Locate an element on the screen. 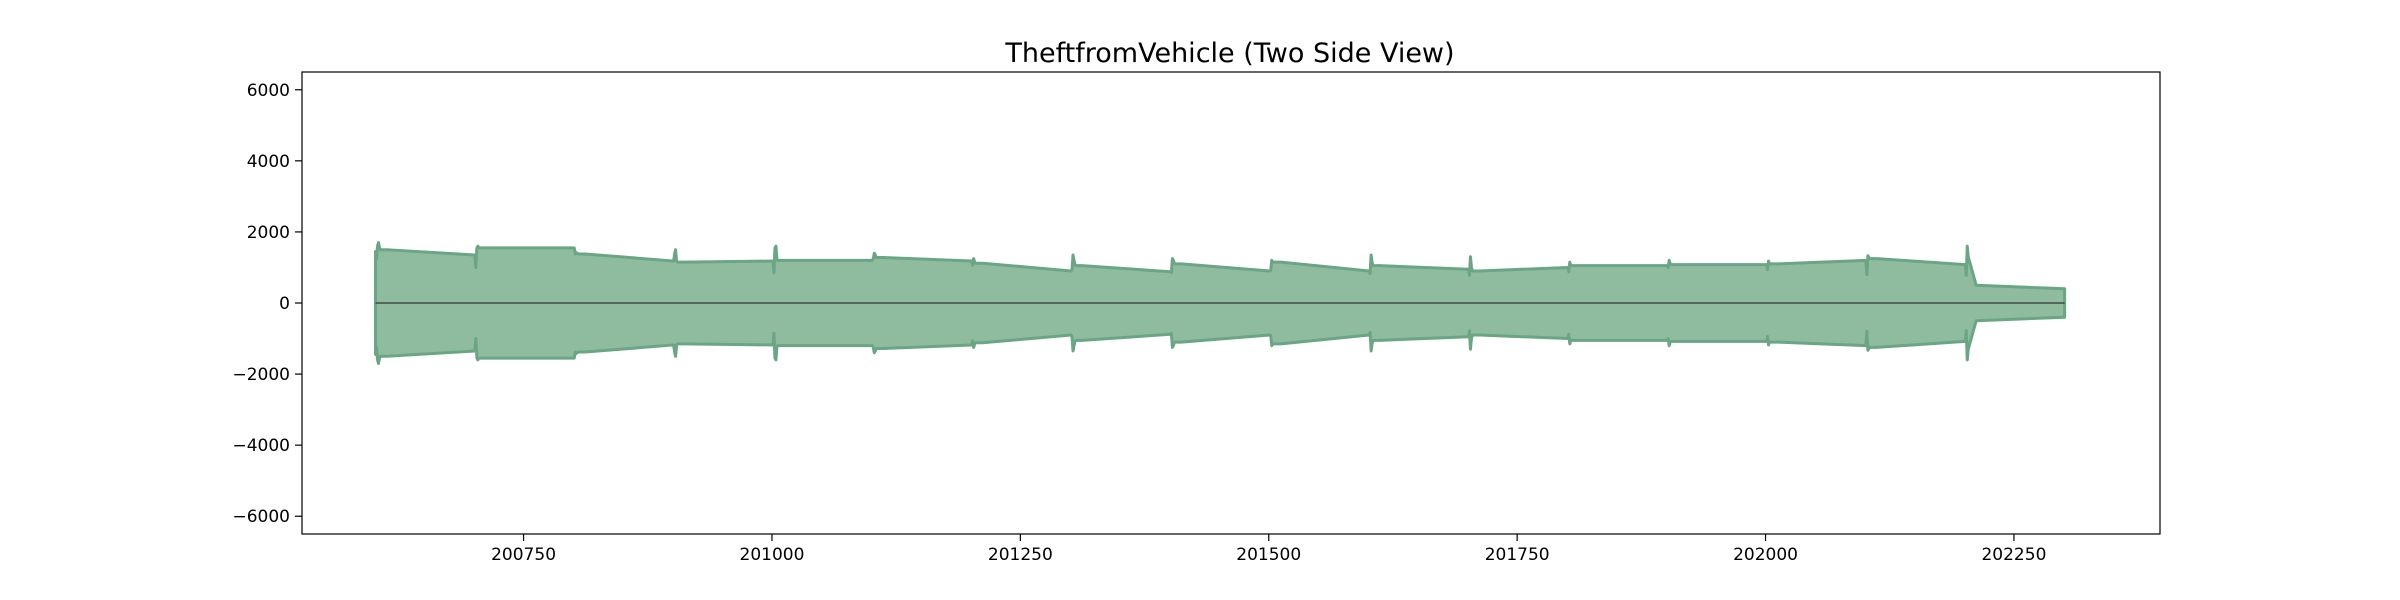 Image resolution: width=2400 pixels, height=600 pixels. y-tick-label: 4000 is located at coordinates (268, 162).